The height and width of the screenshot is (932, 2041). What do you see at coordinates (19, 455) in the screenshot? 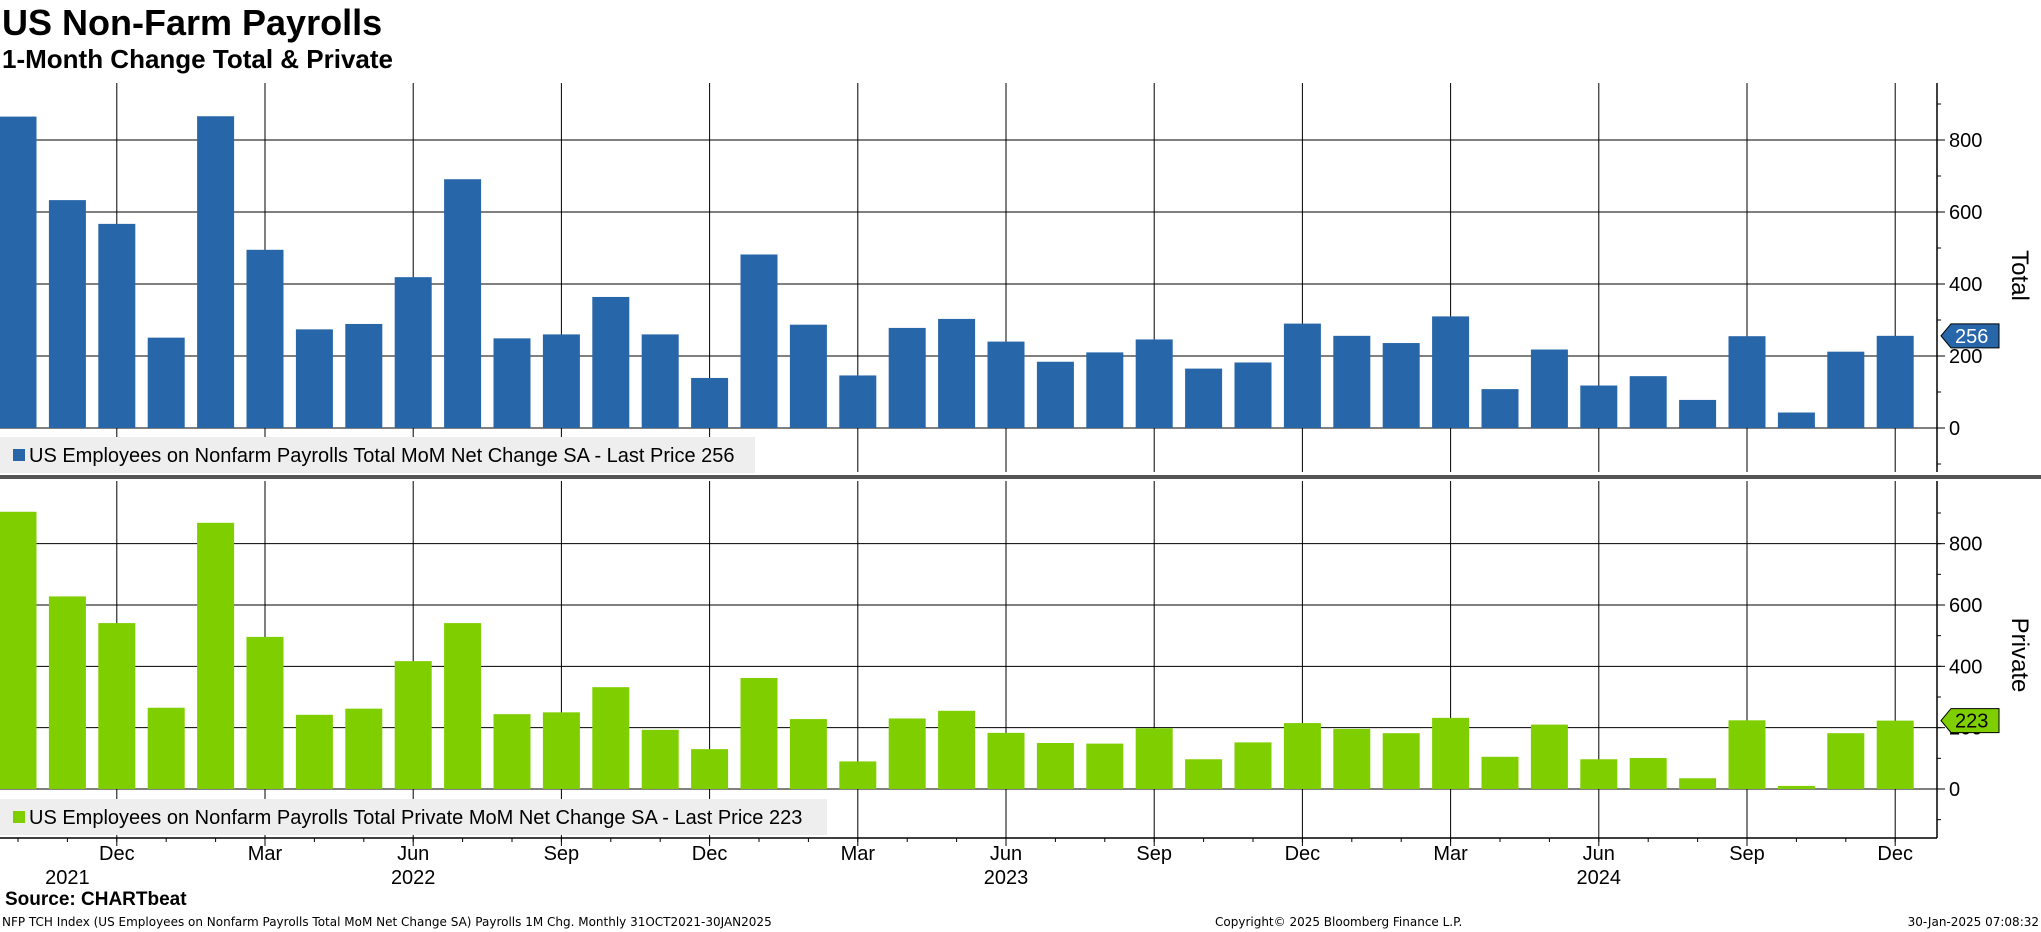
I see `legend-swatch` at bounding box center [19, 455].